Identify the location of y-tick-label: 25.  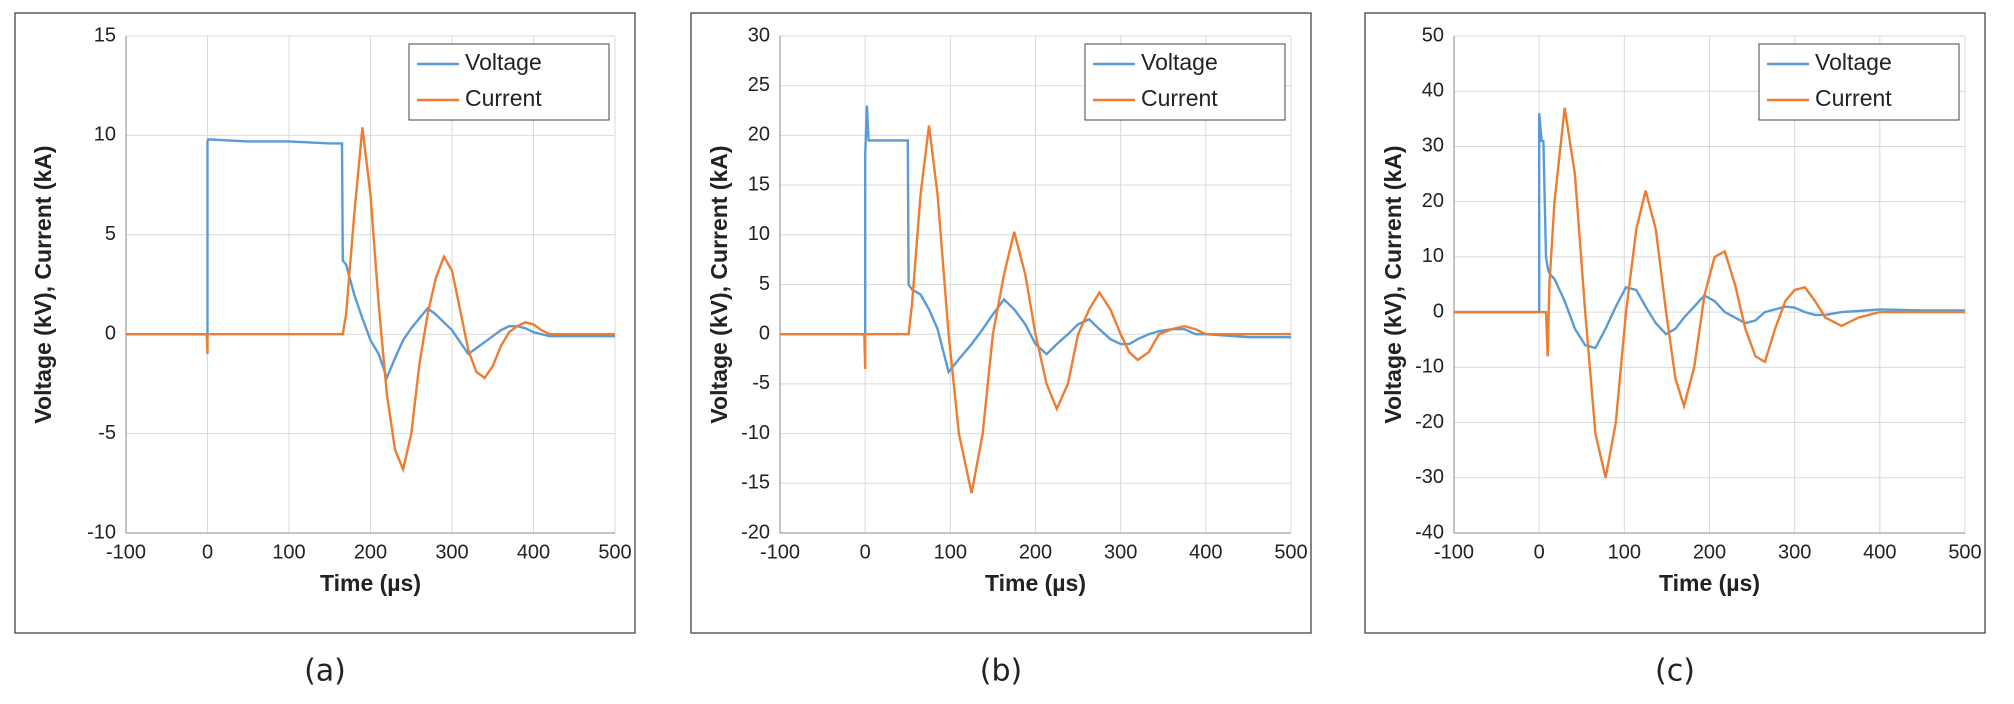
(759, 85).